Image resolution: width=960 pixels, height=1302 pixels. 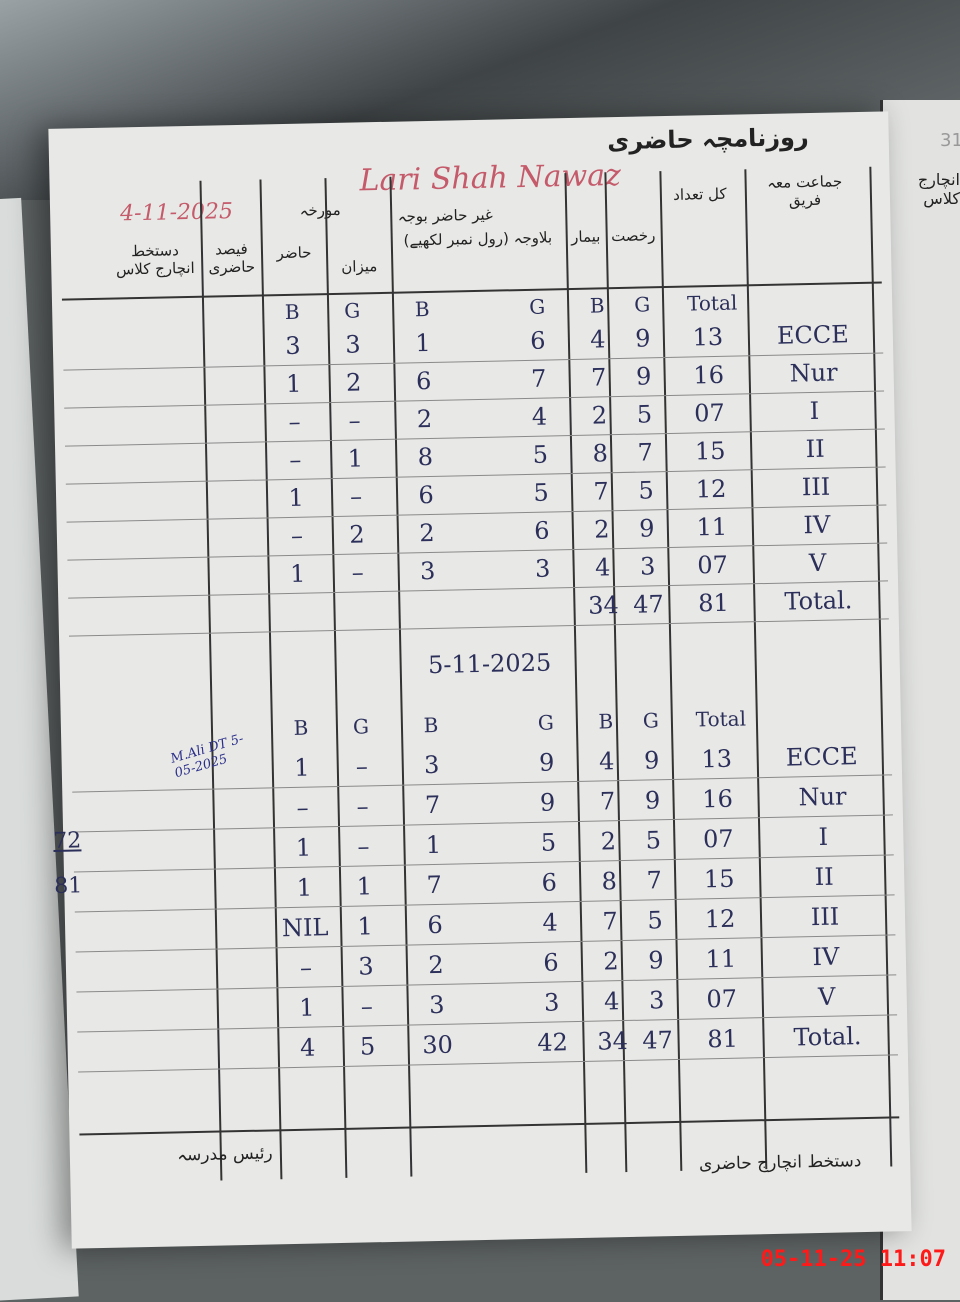 What do you see at coordinates (826, 957) in the screenshot?
I see `class-label: IV` at bounding box center [826, 957].